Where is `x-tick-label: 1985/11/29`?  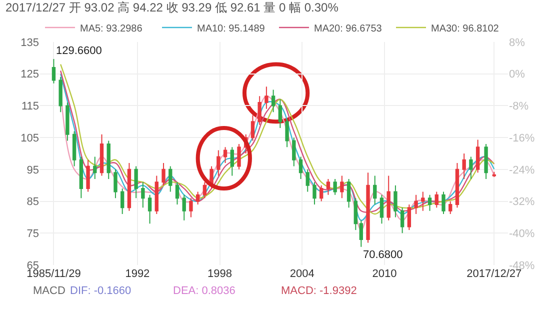 x-tick-label: 1985/11/29 is located at coordinates (53, 274).